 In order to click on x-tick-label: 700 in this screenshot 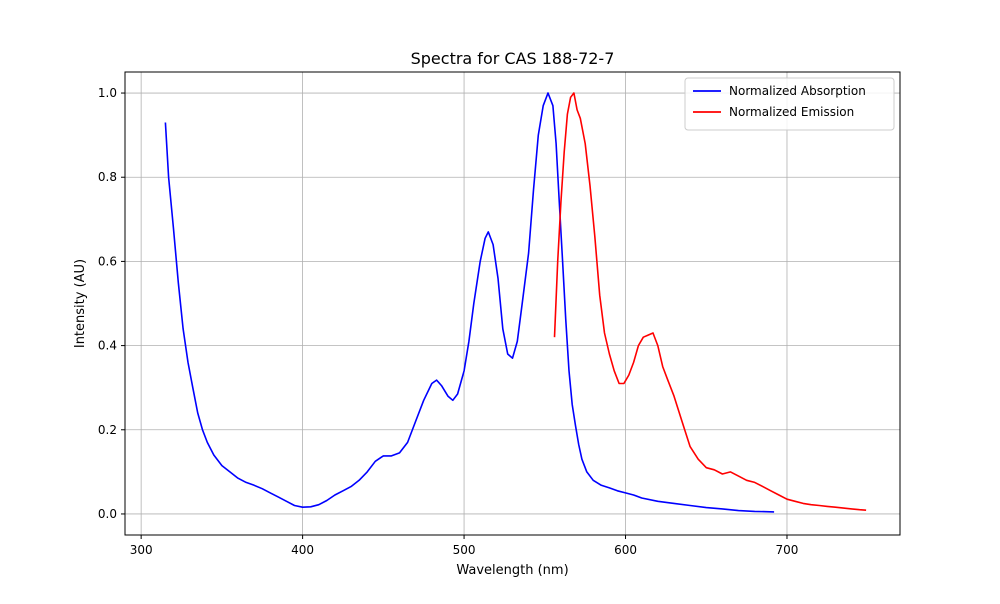, I will do `click(787, 550)`.